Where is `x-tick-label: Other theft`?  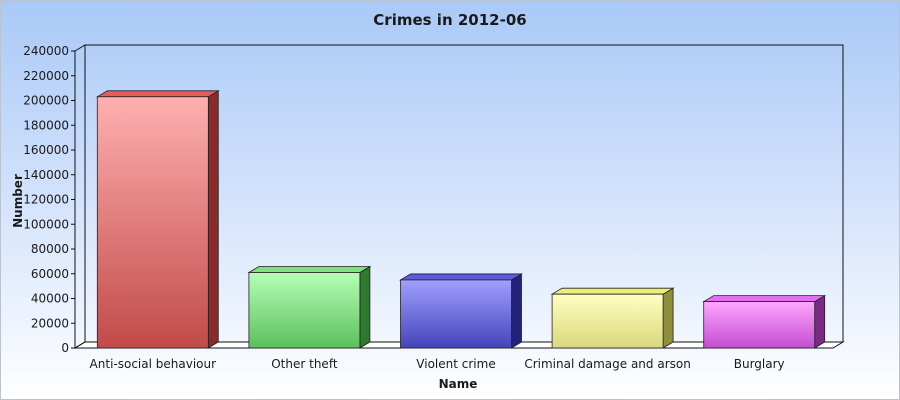
x-tick-label: Other theft is located at coordinates (304, 364).